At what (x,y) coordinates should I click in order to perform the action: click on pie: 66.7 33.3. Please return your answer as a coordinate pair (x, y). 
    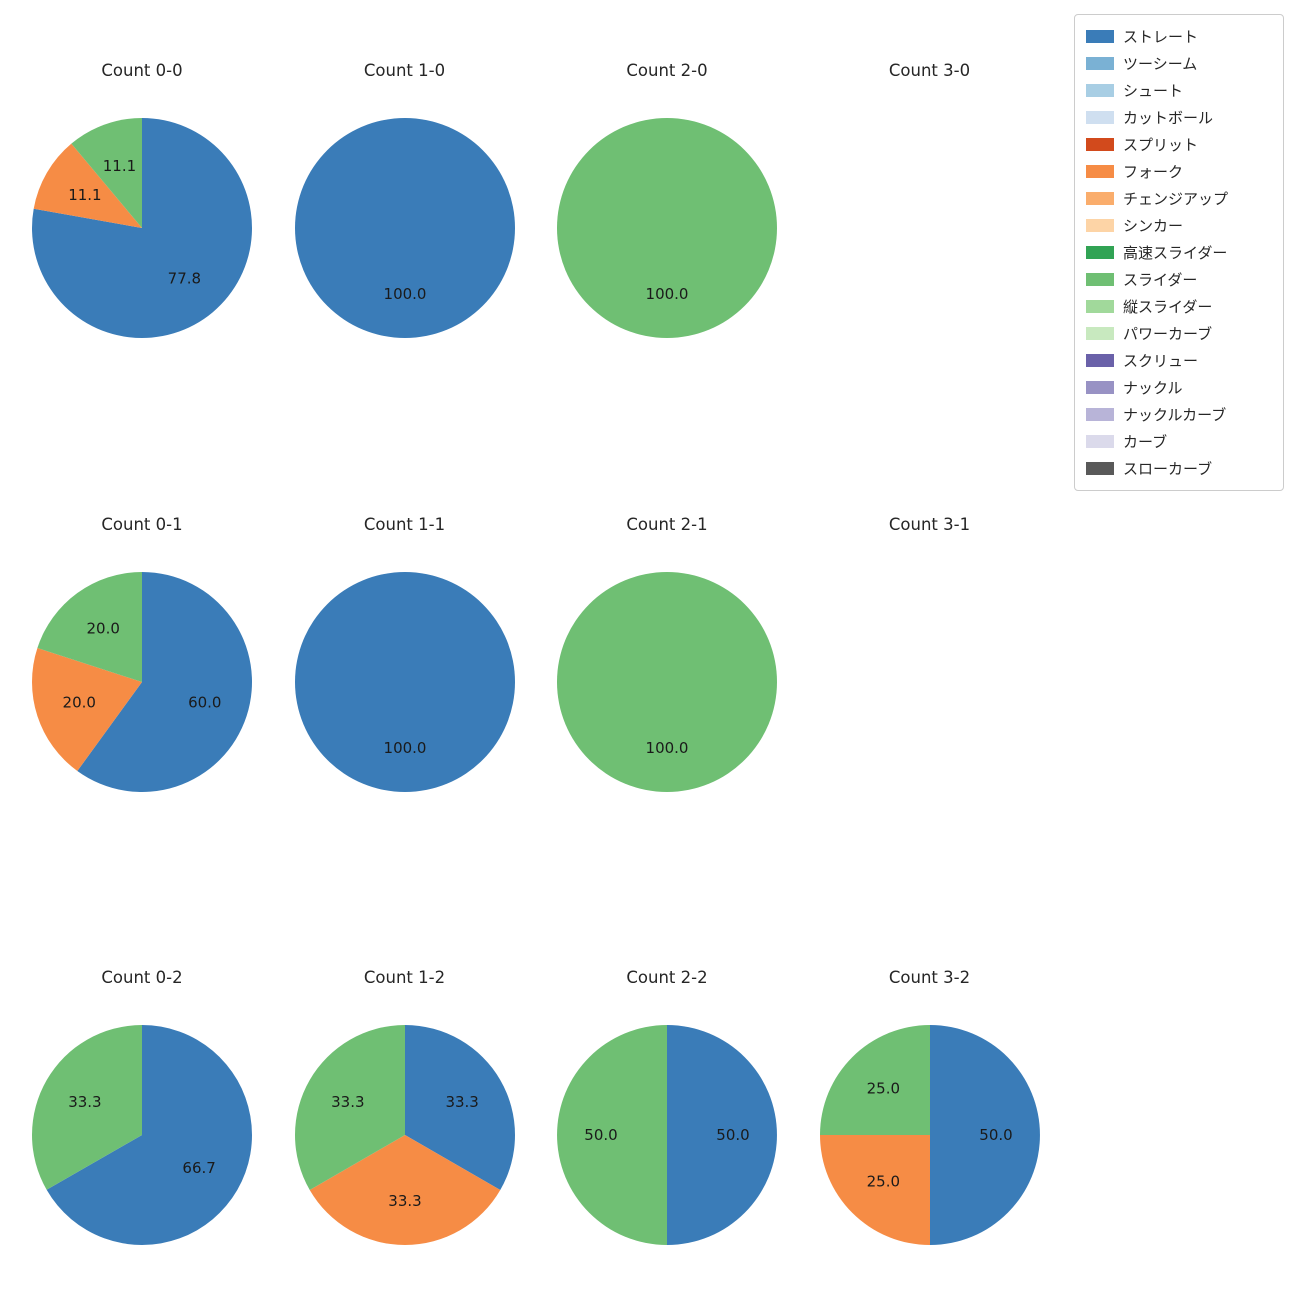
    Looking at the image, I should click on (142, 1135).